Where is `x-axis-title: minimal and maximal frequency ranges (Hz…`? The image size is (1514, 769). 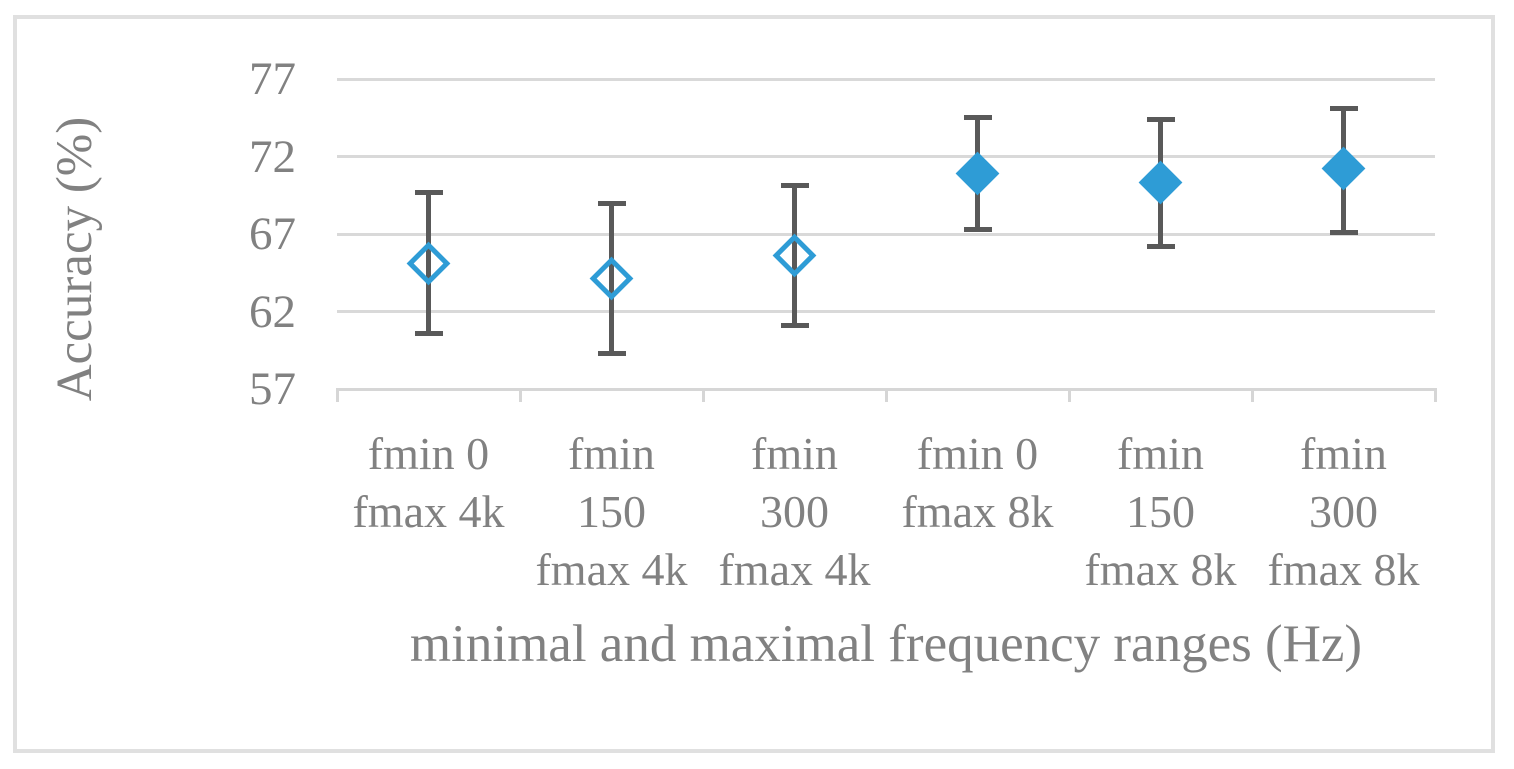
x-axis-title: minimal and maximal frequency ranges (Hz… is located at coordinates (886, 644).